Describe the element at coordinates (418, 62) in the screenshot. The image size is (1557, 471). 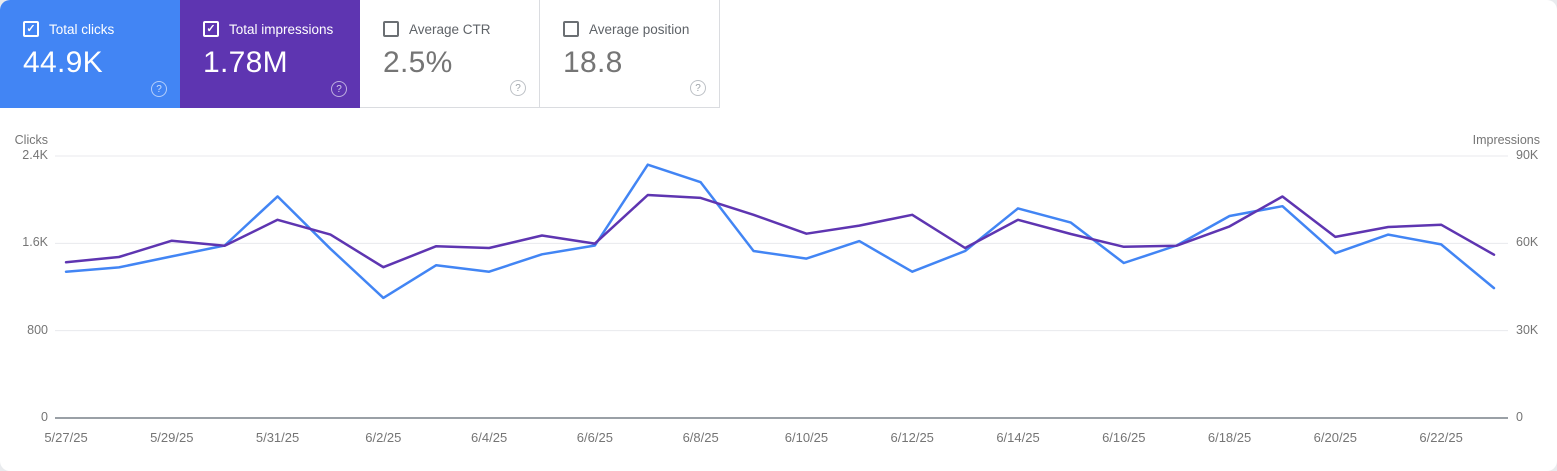
I see `metric-card-value: 2.5%` at that location.